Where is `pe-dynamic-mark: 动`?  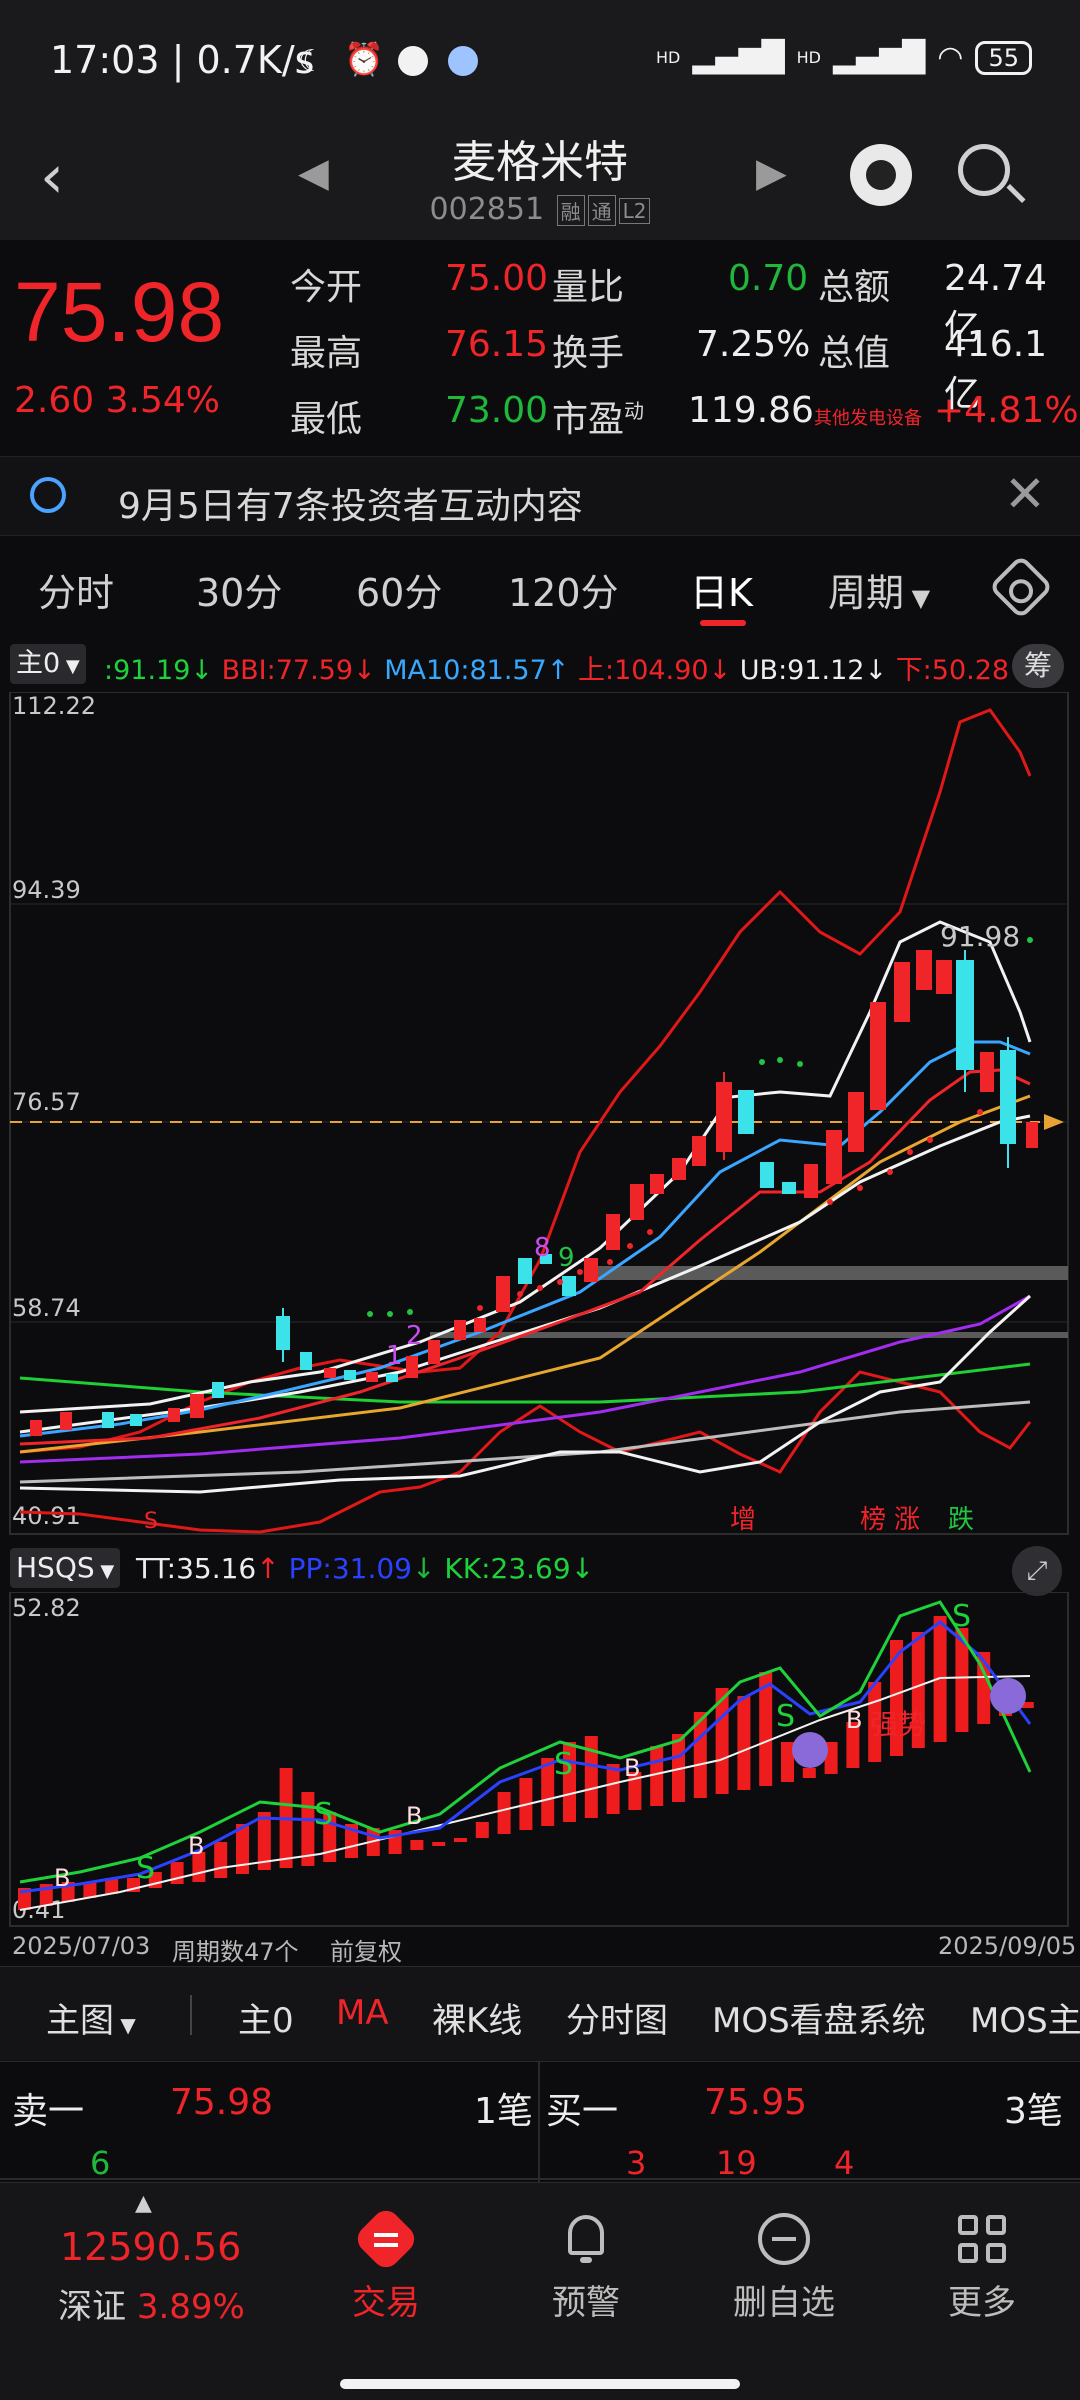 pe-dynamic-mark: 动 is located at coordinates (634, 411).